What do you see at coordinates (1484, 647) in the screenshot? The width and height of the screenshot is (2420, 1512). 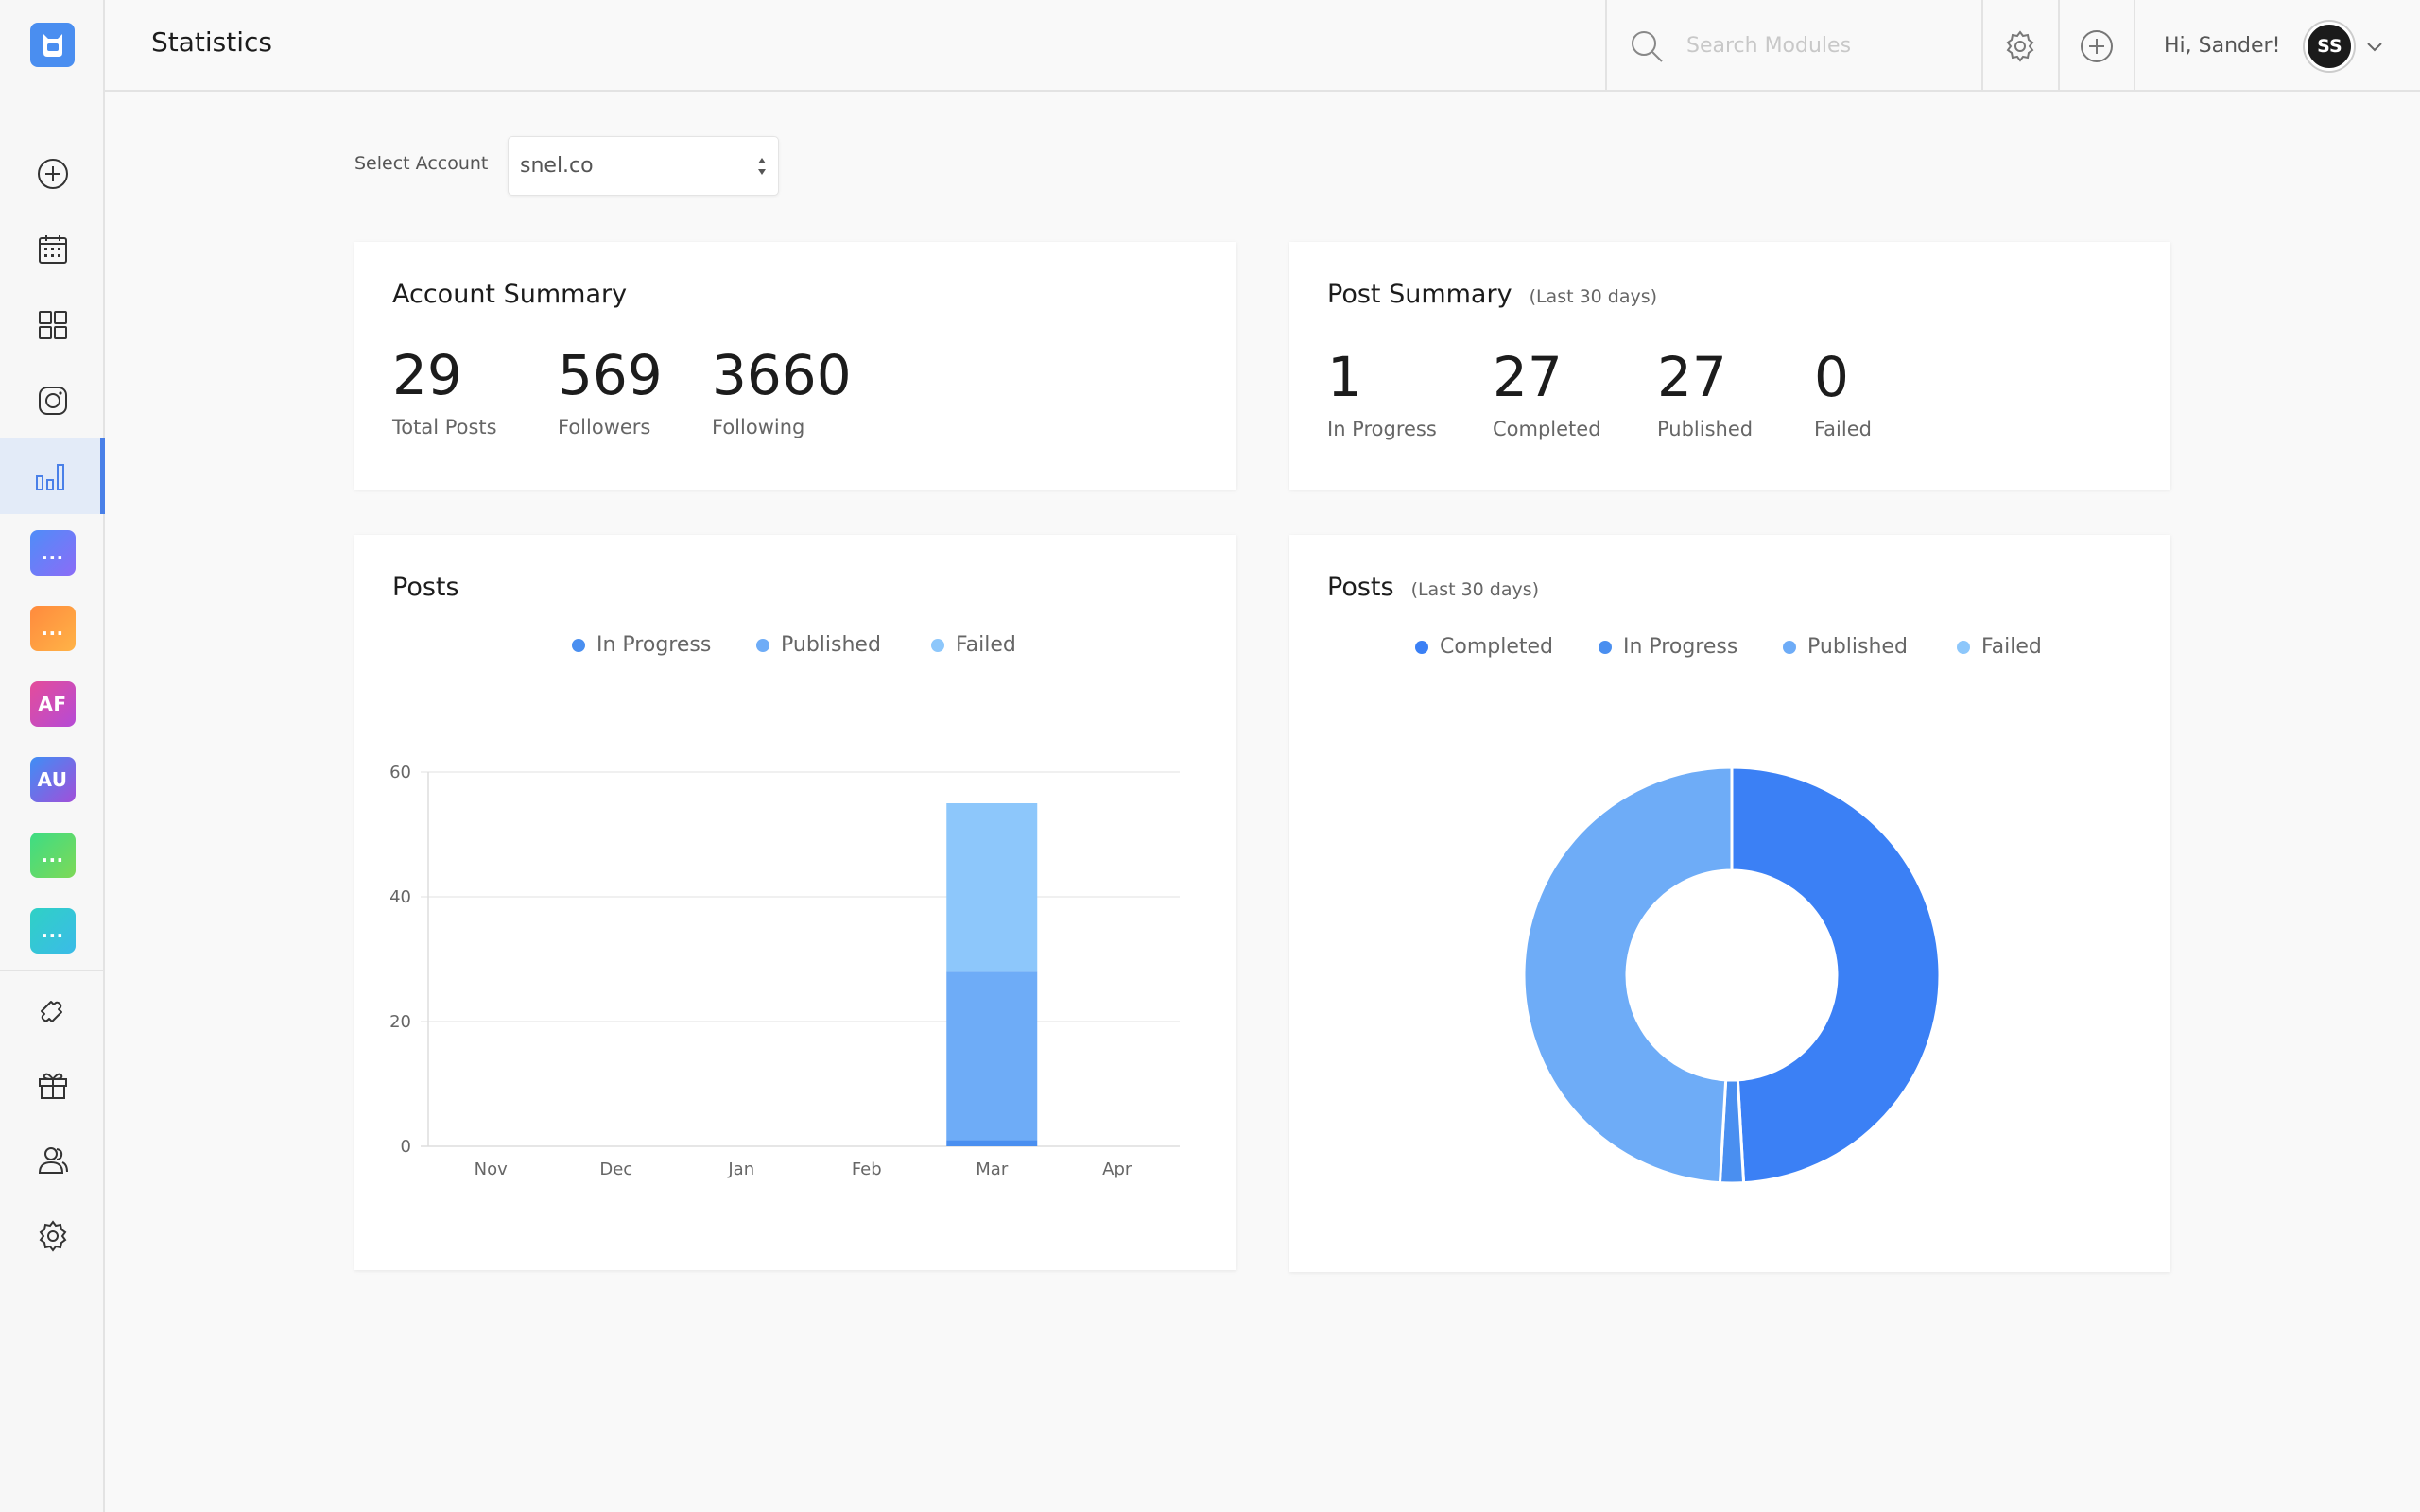 I see `legend-item-completed: Completed` at bounding box center [1484, 647].